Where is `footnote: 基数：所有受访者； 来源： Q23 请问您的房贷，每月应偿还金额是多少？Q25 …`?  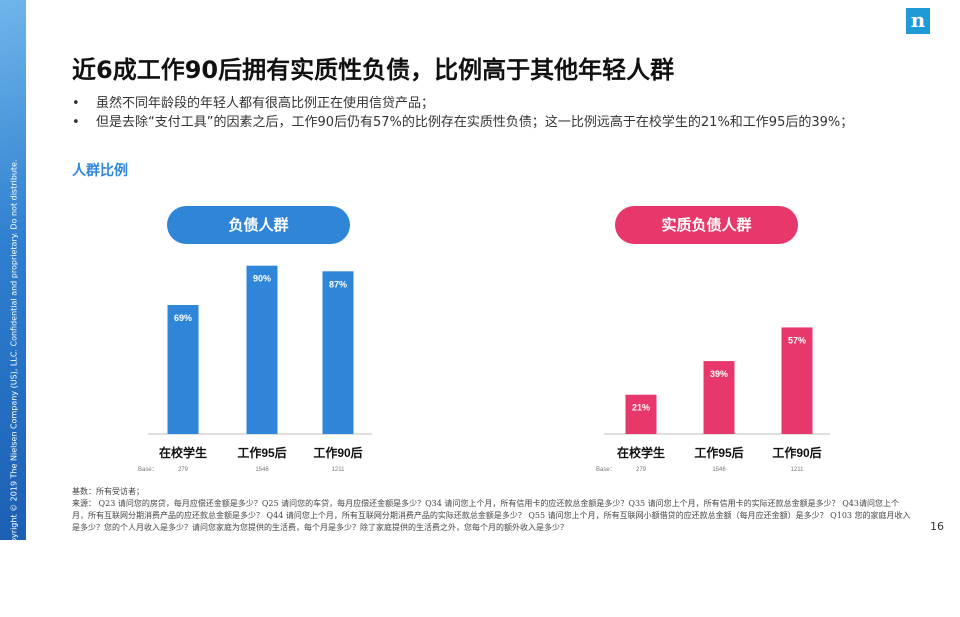 footnote: 基数：所有受访者； 来源： Q23 请问您的房贷，每月应偿还金额是多少？Q25 … is located at coordinates (492, 510).